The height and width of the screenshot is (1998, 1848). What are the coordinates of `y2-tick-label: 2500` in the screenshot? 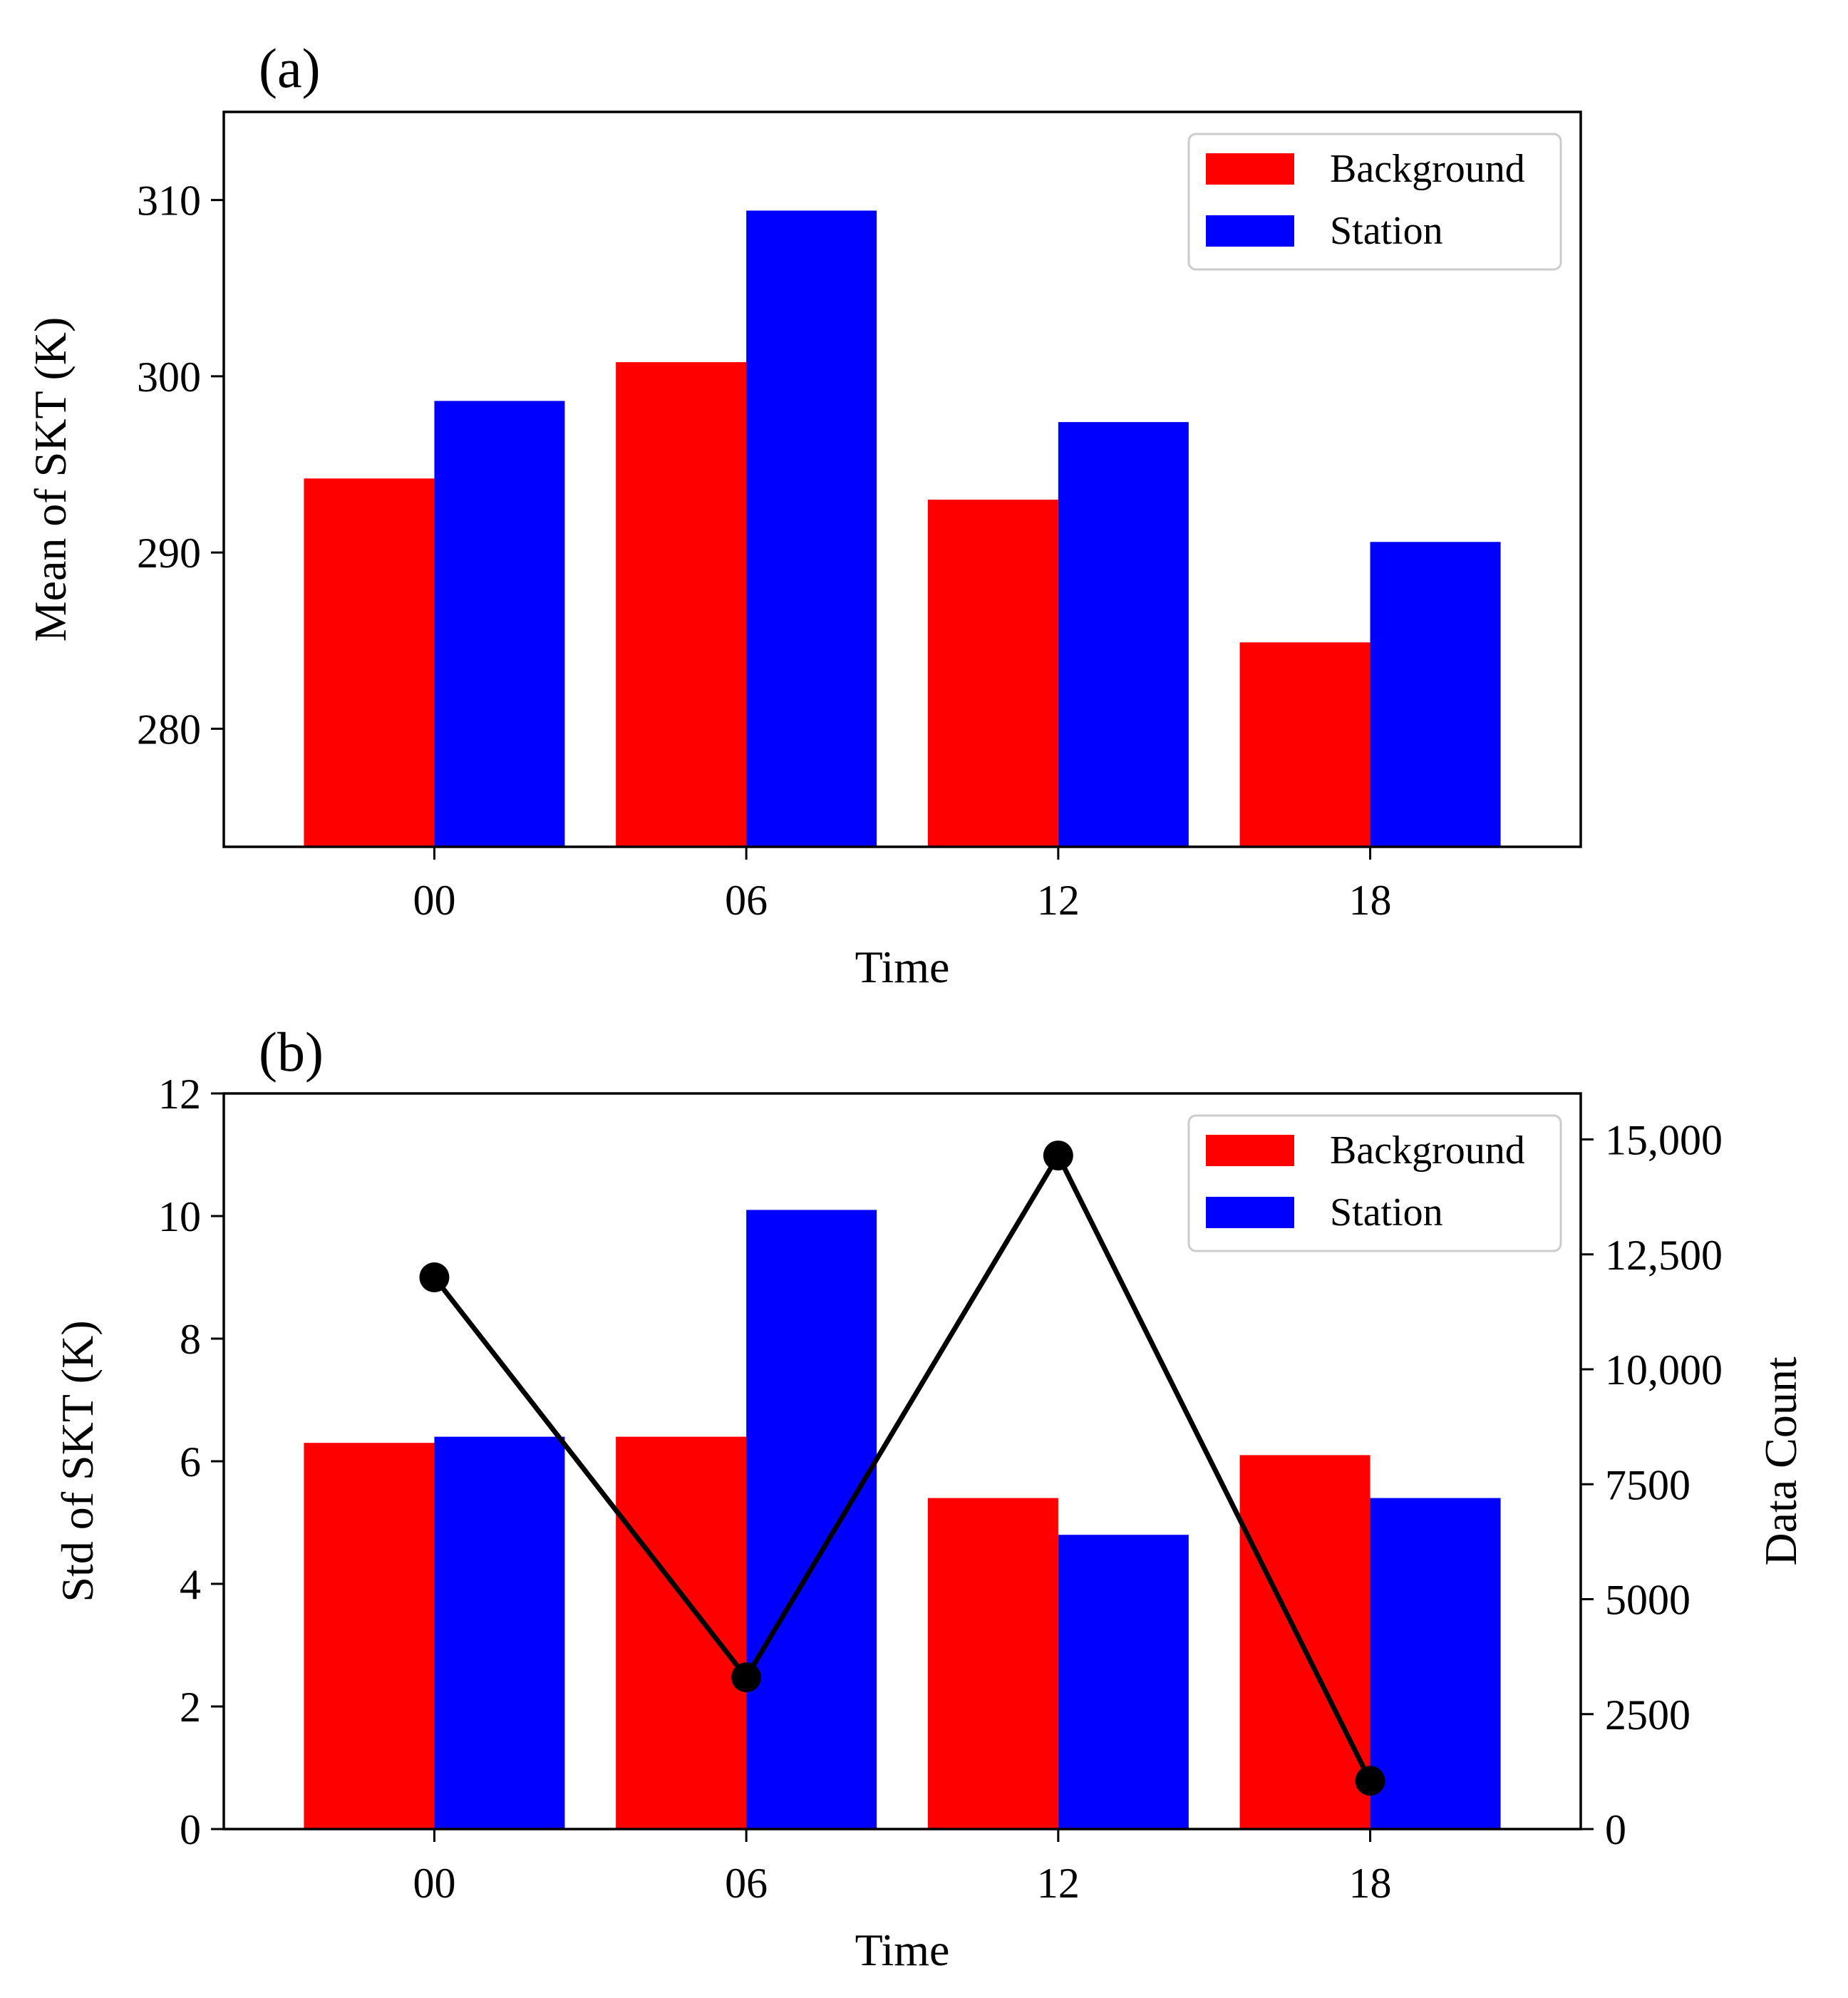 It's located at (1647, 1715).